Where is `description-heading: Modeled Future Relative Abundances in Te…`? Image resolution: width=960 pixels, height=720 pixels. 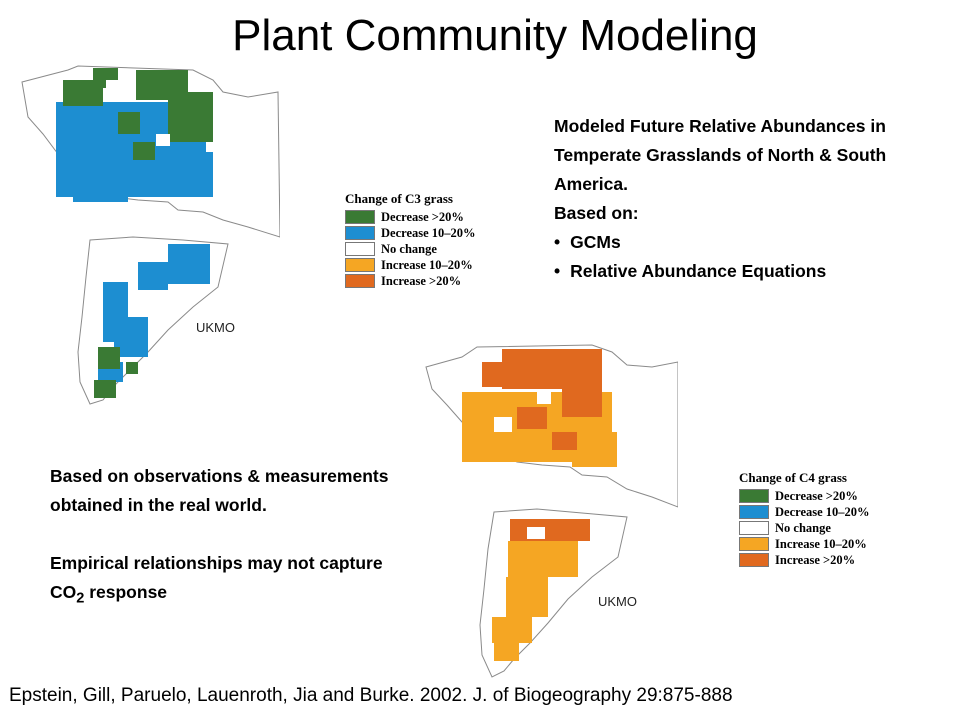 description-heading: Modeled Future Relative Abundances in Te… is located at coordinates (720, 155).